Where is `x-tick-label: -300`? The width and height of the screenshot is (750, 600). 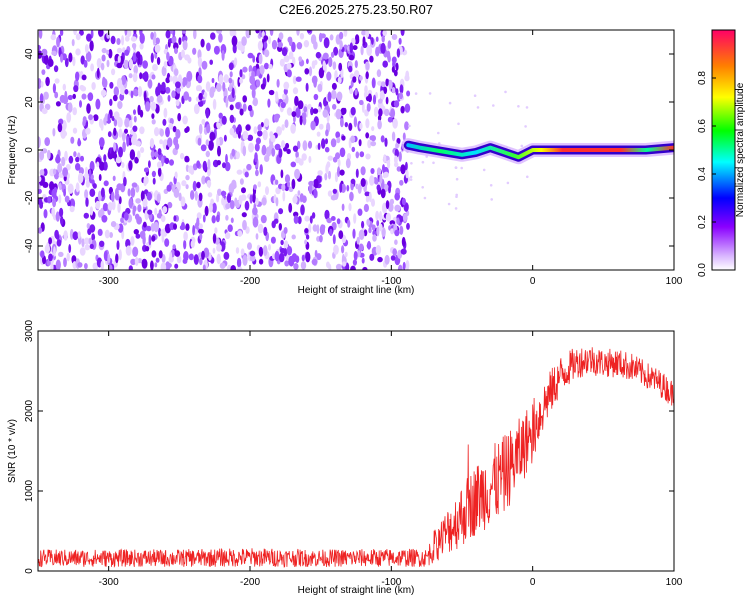 x-tick-label: -300 is located at coordinates (109, 281).